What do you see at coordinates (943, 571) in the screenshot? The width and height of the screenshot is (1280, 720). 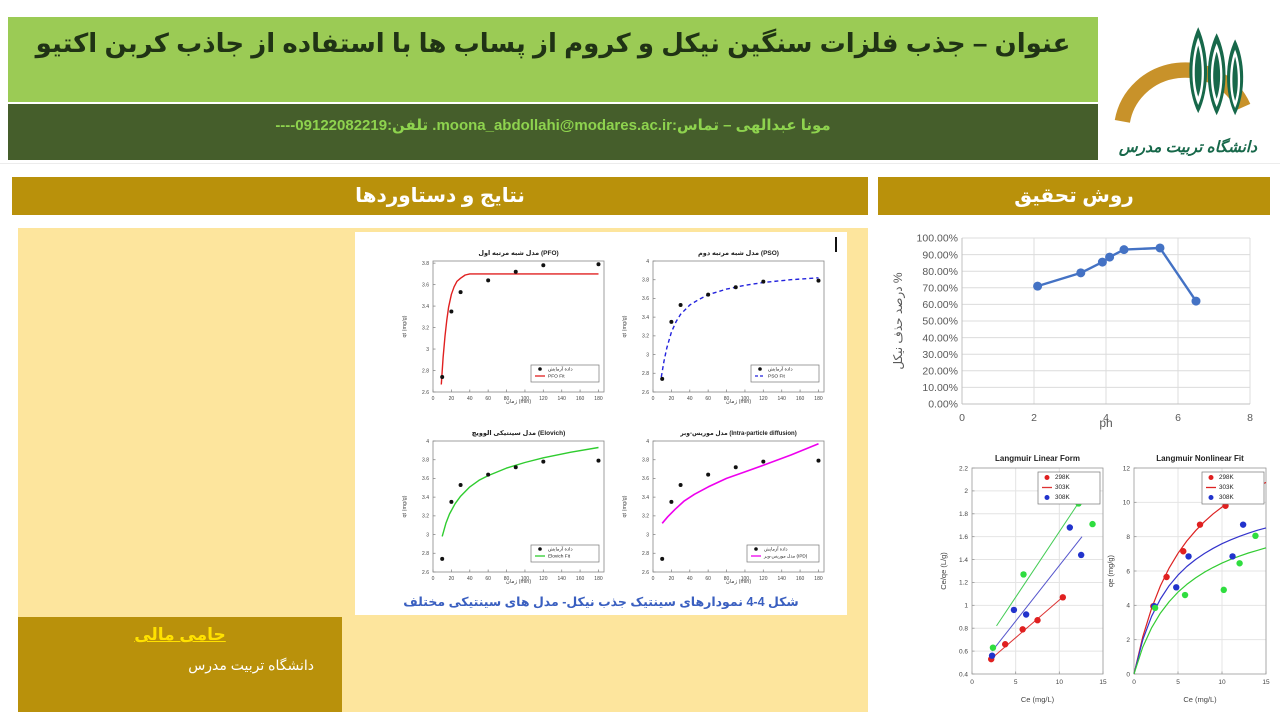 I see `svg-text: Ce/qe (L/g)` at bounding box center [943, 571].